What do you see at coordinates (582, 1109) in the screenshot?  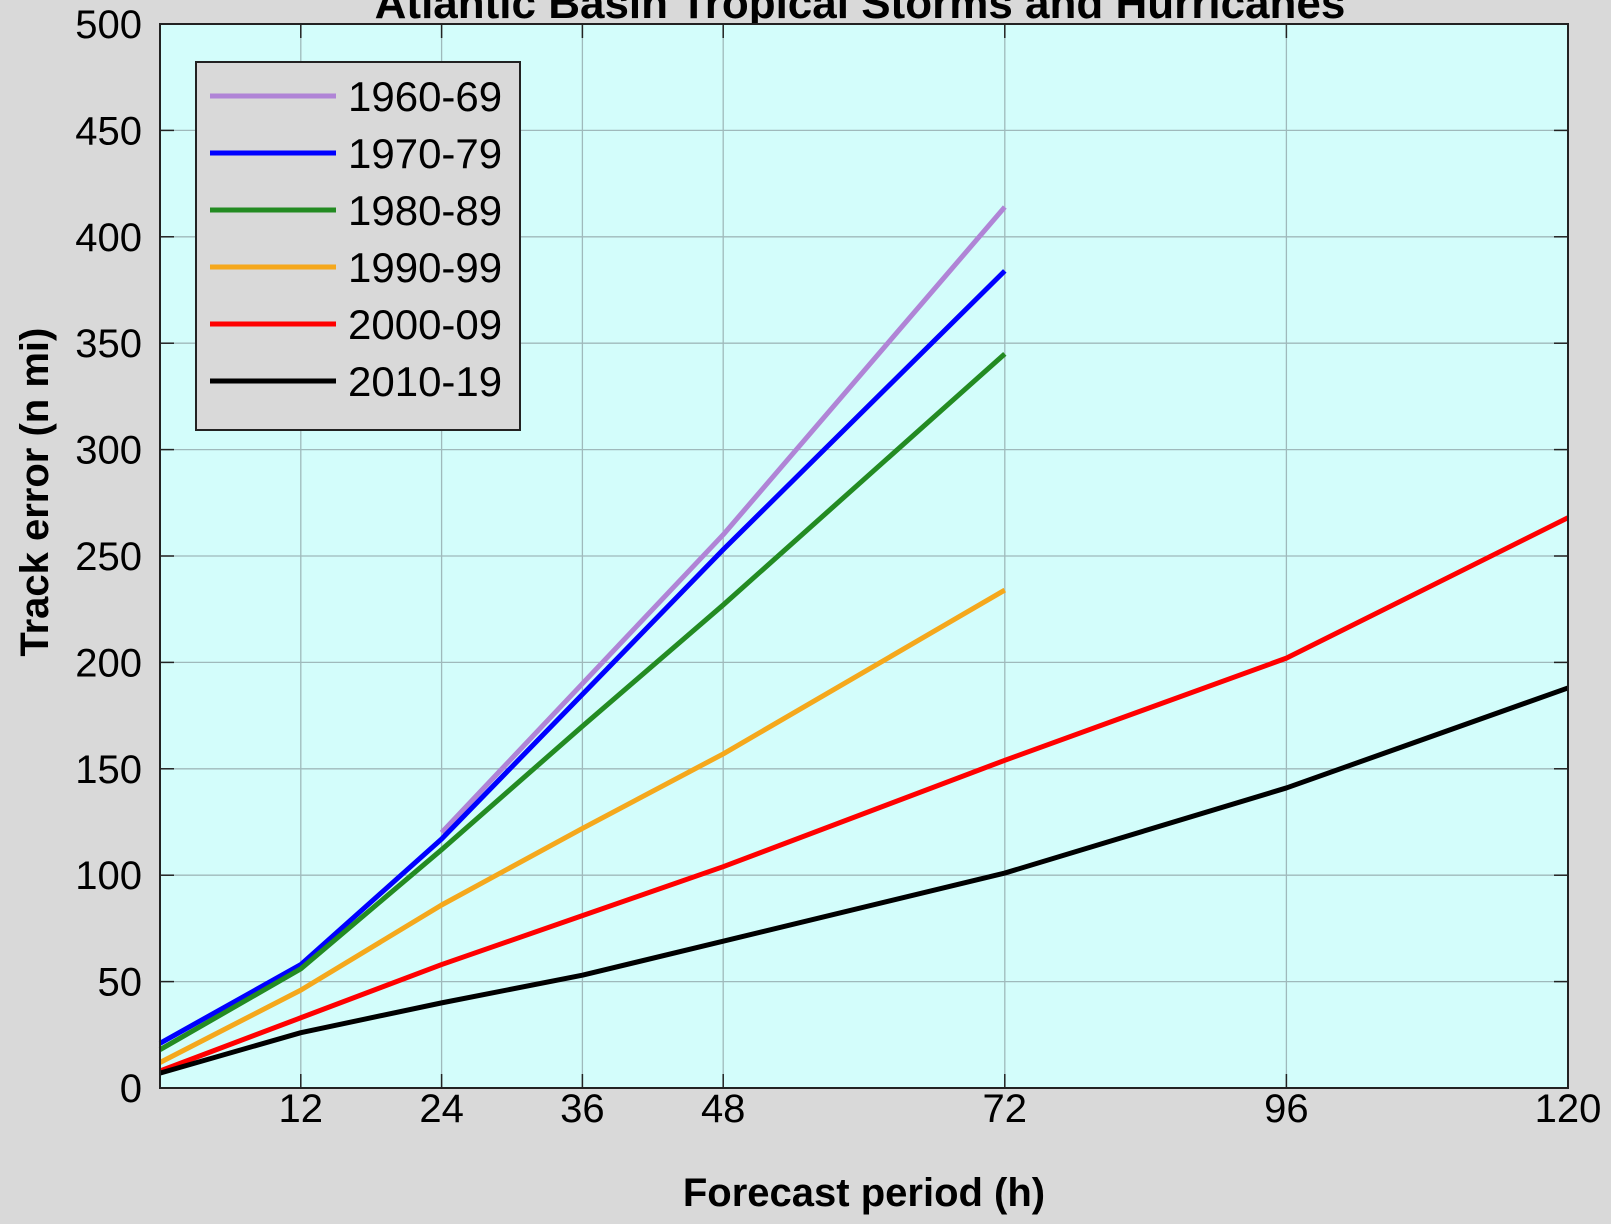 I see `x-tick-label: 36` at bounding box center [582, 1109].